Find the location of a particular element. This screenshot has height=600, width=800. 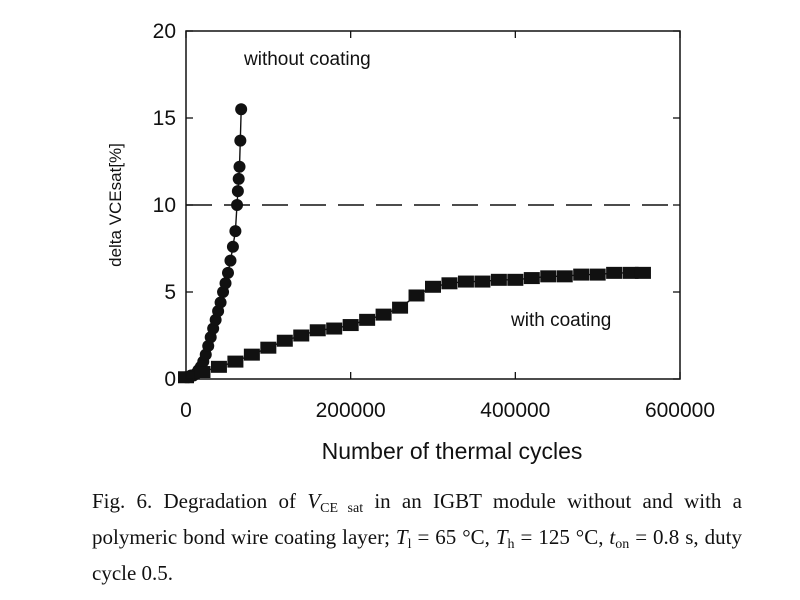

caption-th-sub: h is located at coordinates (511, 544).